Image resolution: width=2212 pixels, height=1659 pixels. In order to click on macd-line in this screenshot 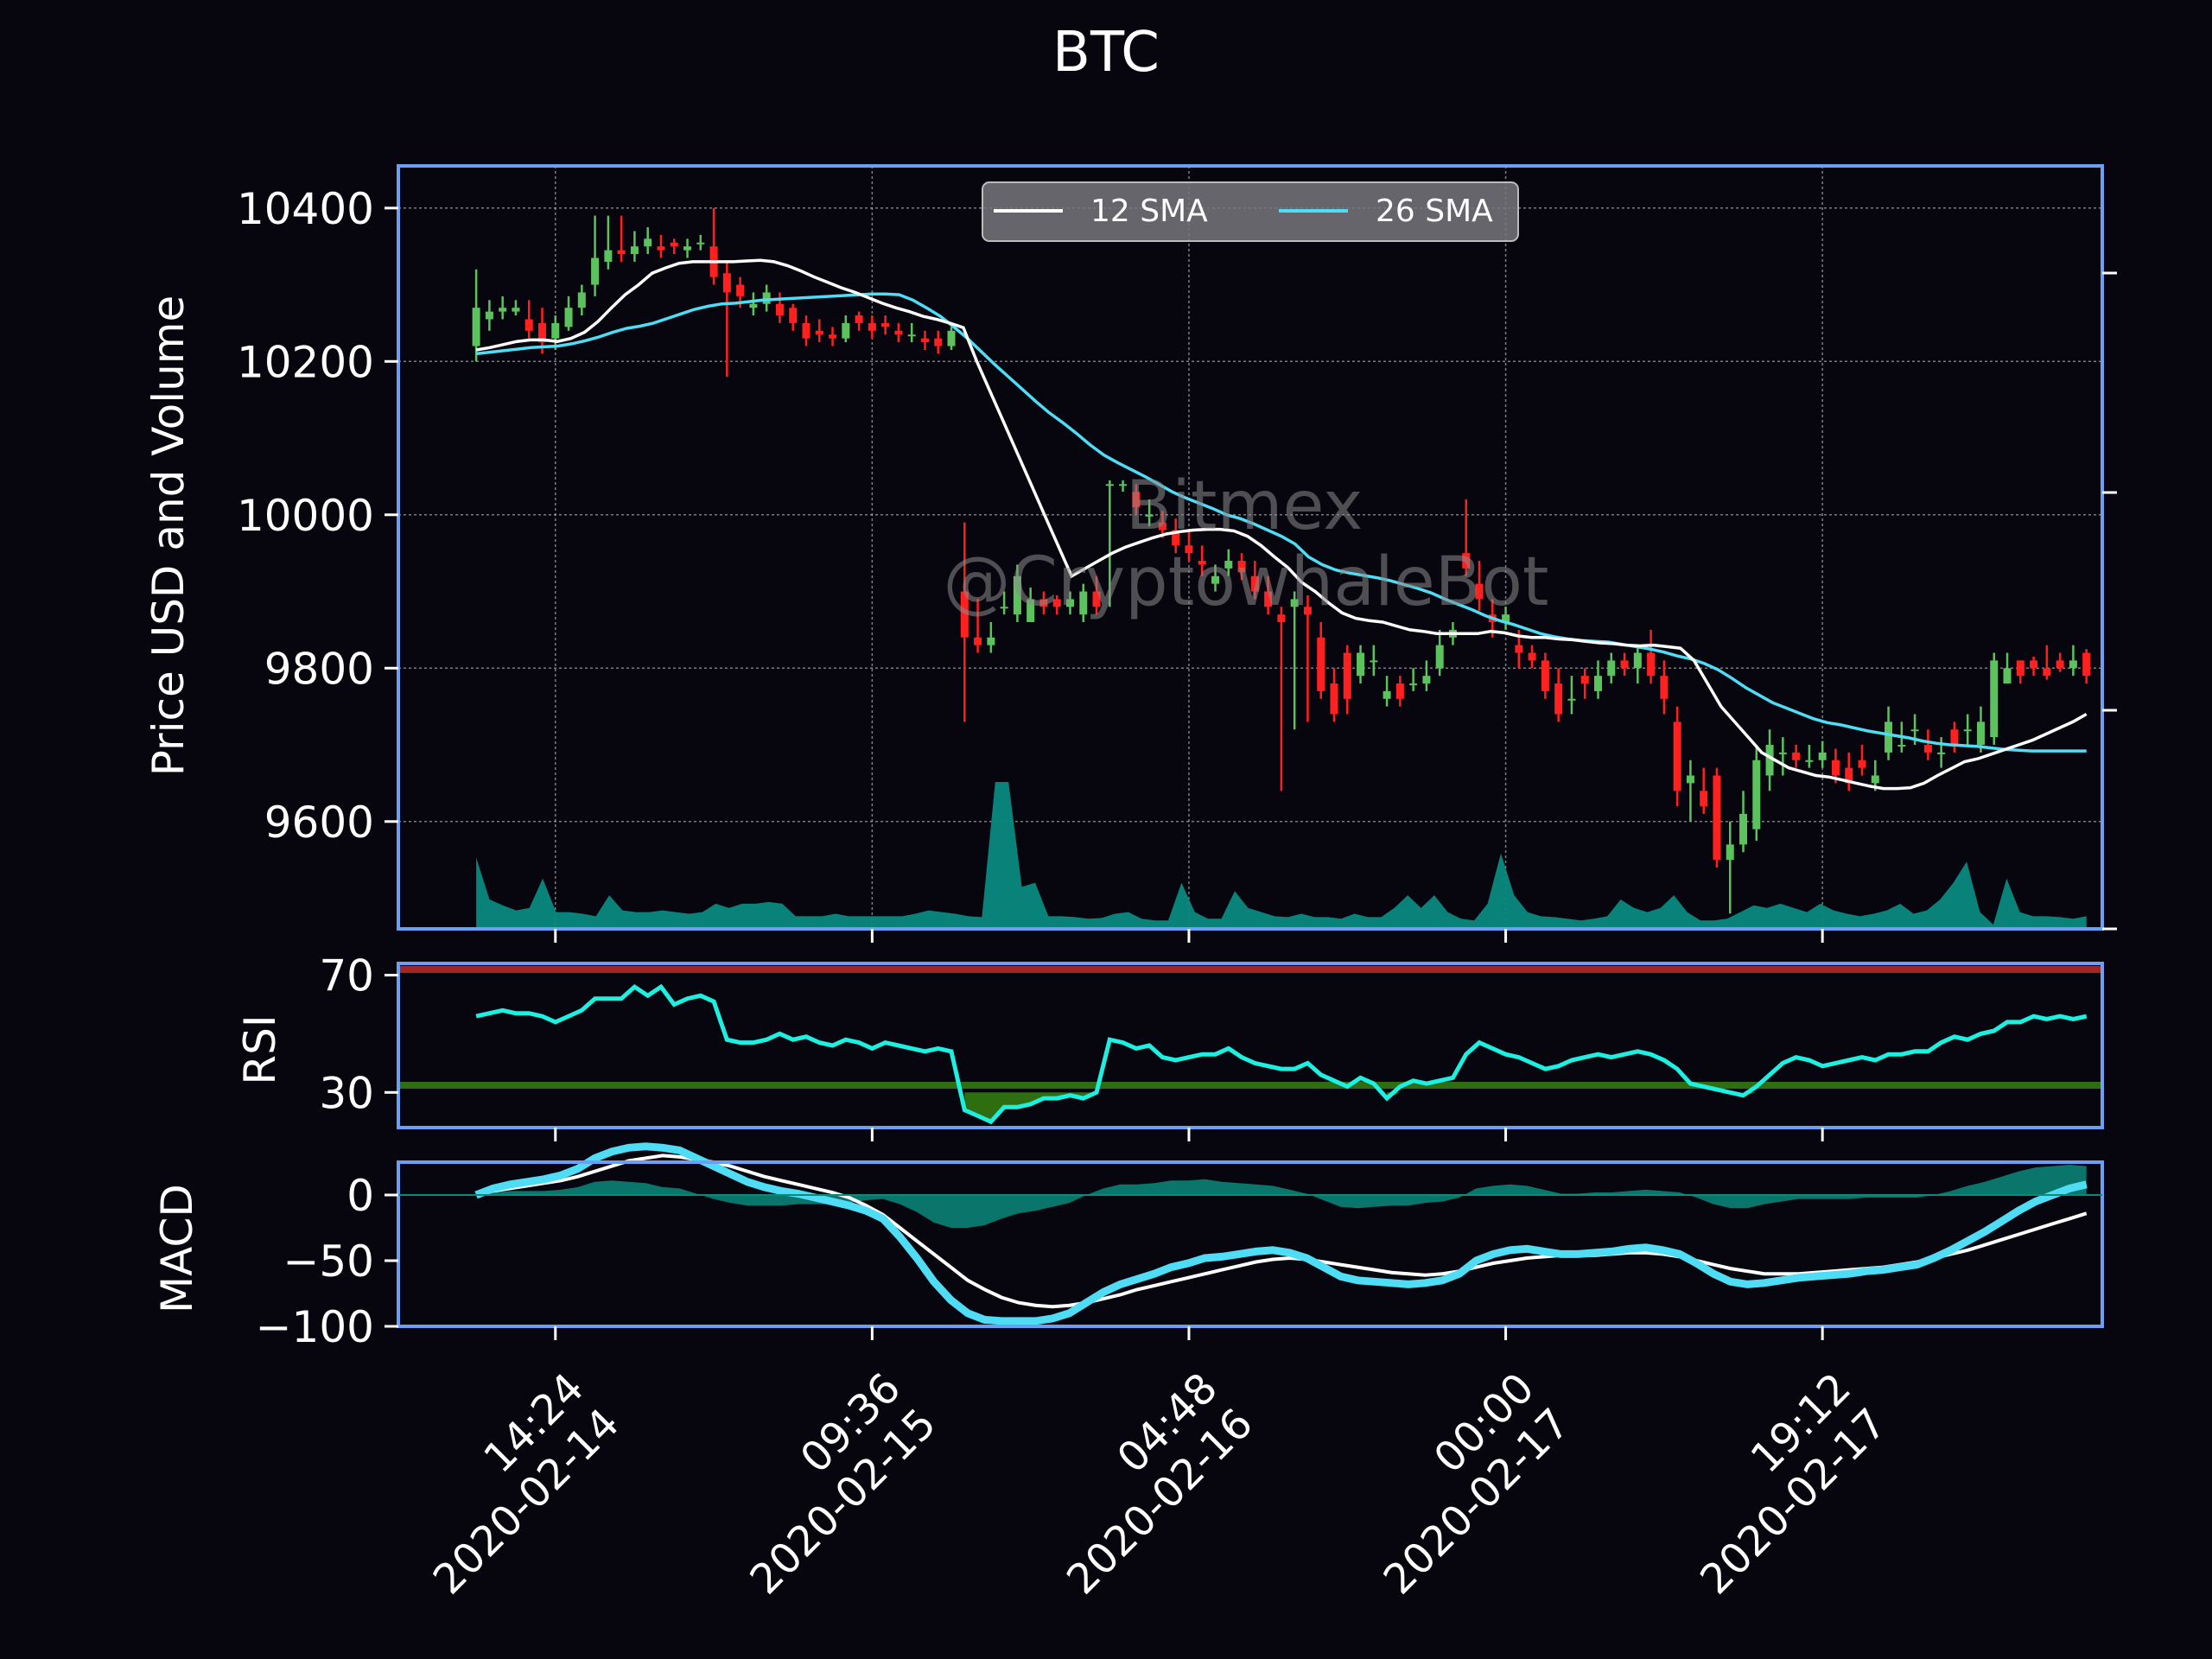, I will do `click(1281, 1233)`.